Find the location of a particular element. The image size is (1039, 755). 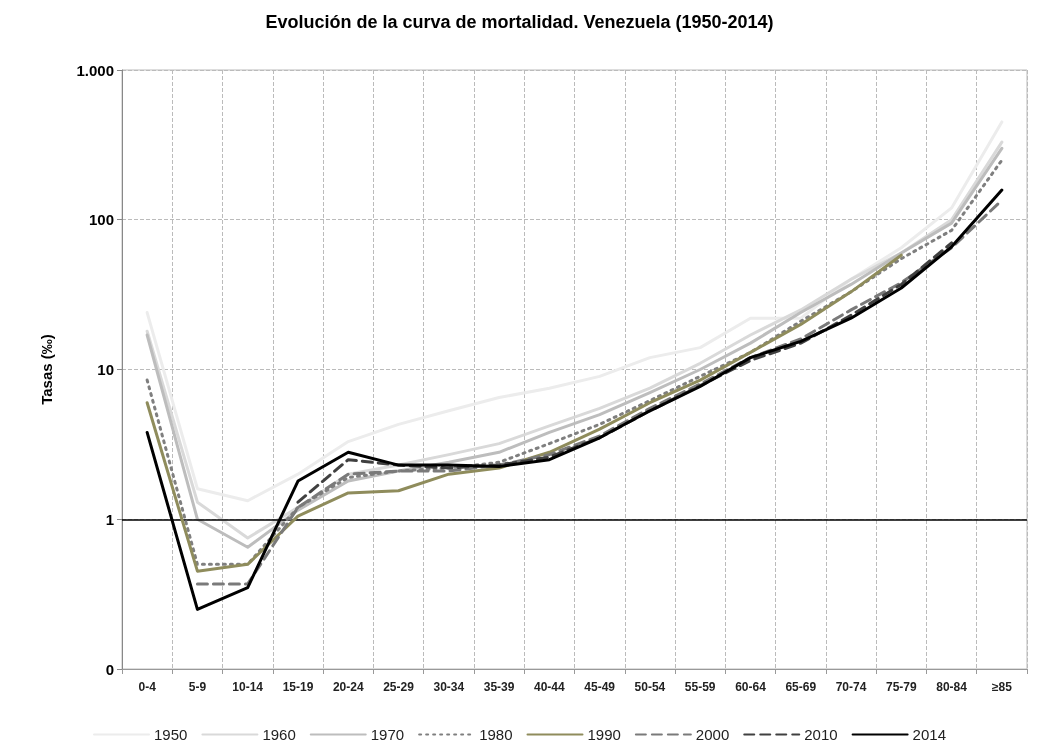

x-tick-label: 50-54 is located at coordinates (650, 687).